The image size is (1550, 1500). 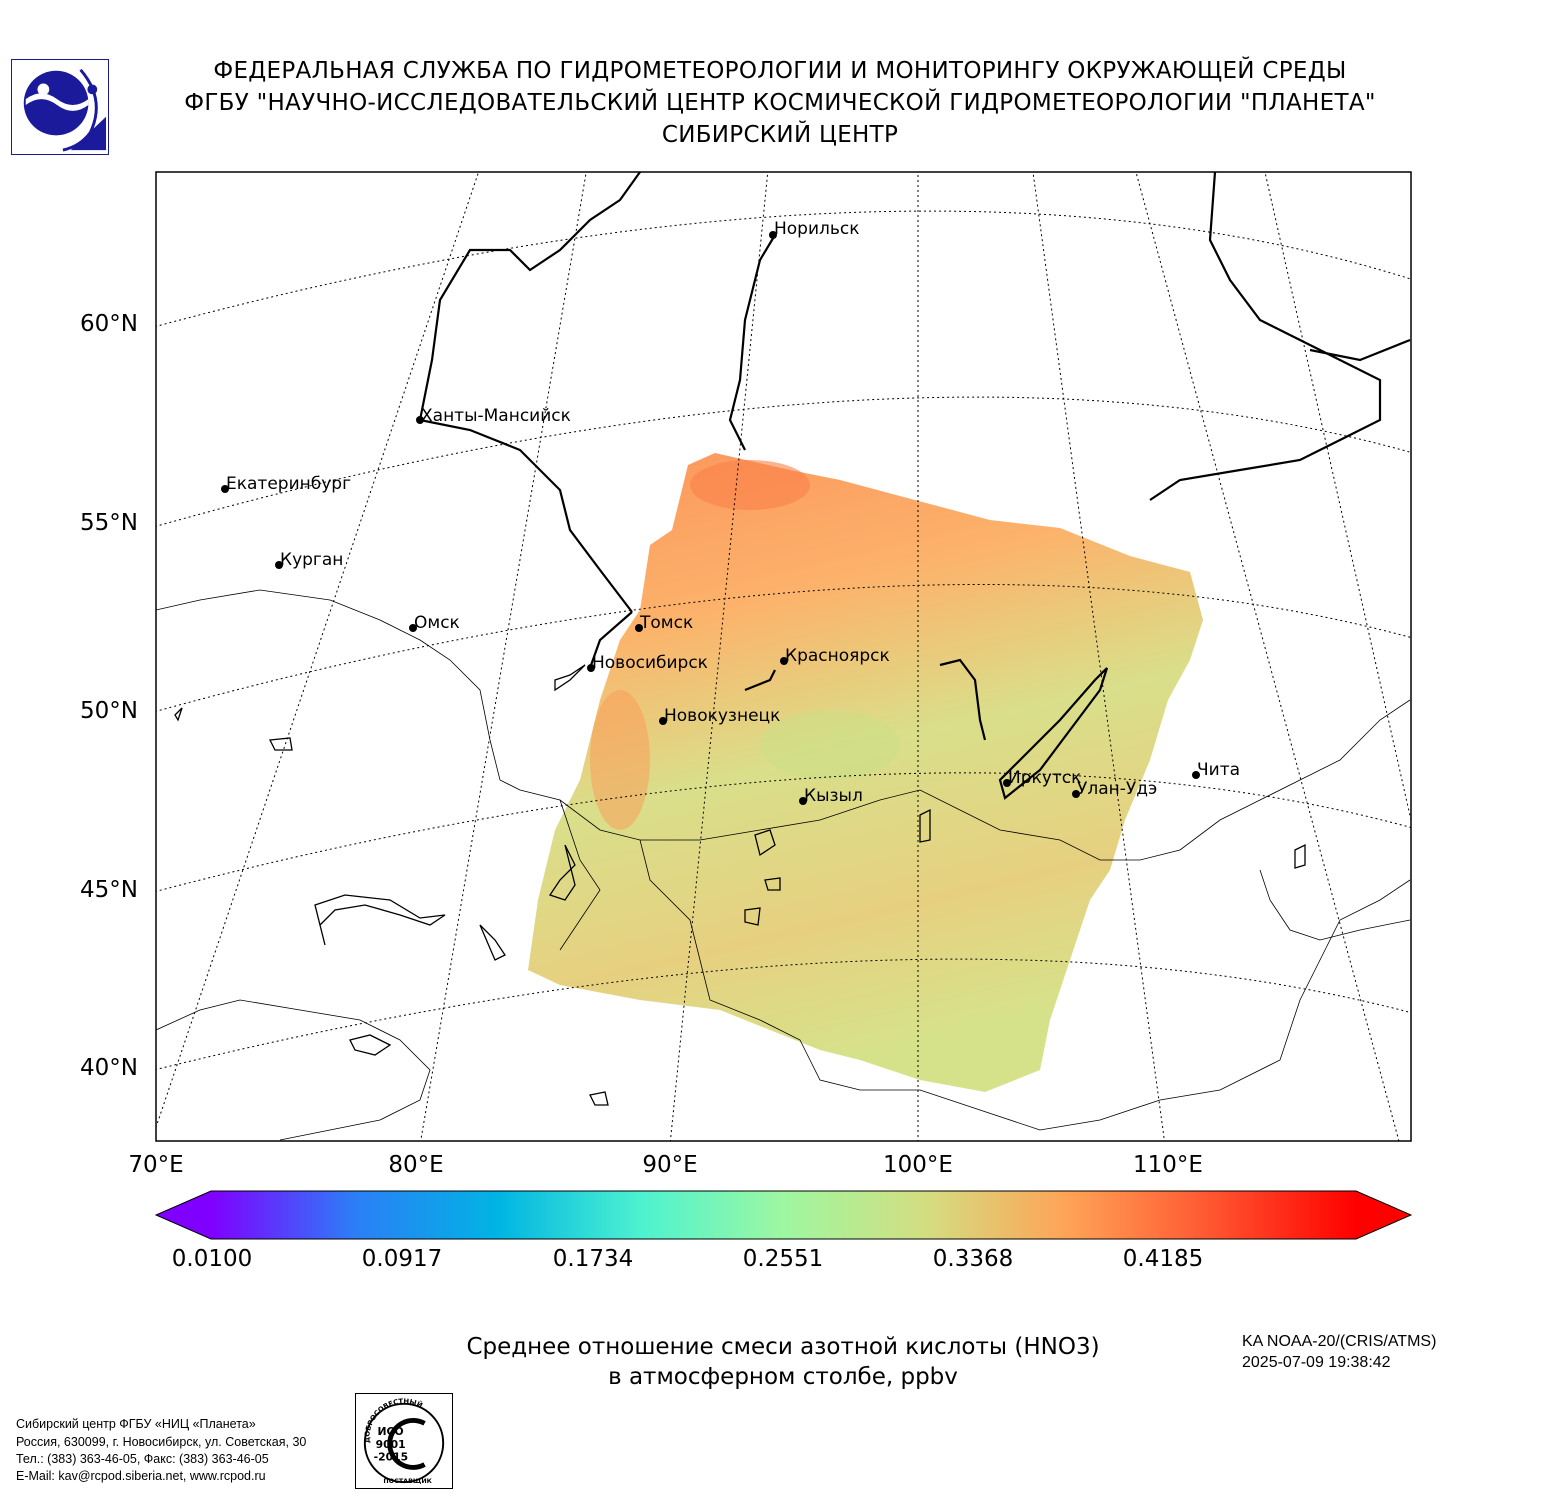 What do you see at coordinates (496, 416) in the screenshot?
I see `city-label-khanty-mansiysk: Ханты-Мансийск` at bounding box center [496, 416].